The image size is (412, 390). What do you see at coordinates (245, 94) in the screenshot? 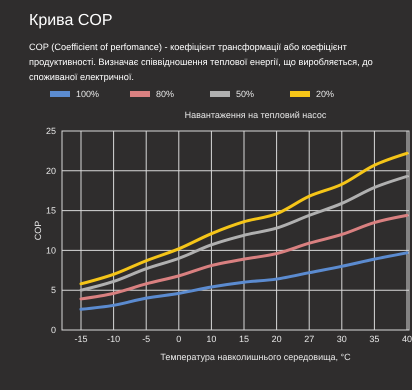
I see `legend-label: 50%` at bounding box center [245, 94].